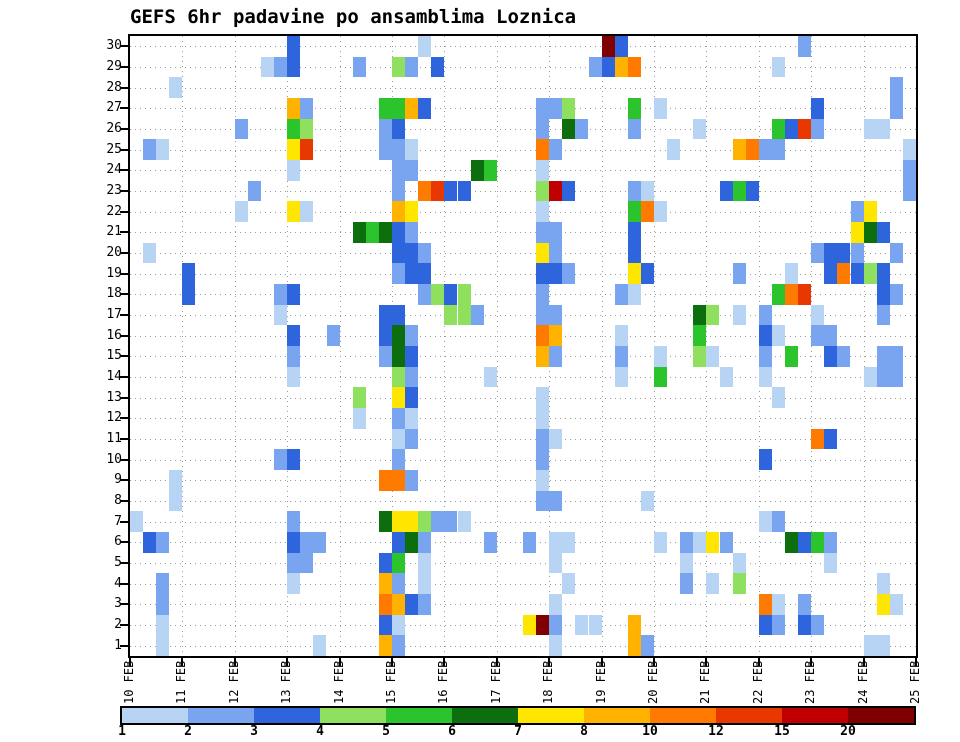  What do you see at coordinates (338, 682) in the screenshot?
I see `x-axis-label: 14 FEB` at bounding box center [338, 682].